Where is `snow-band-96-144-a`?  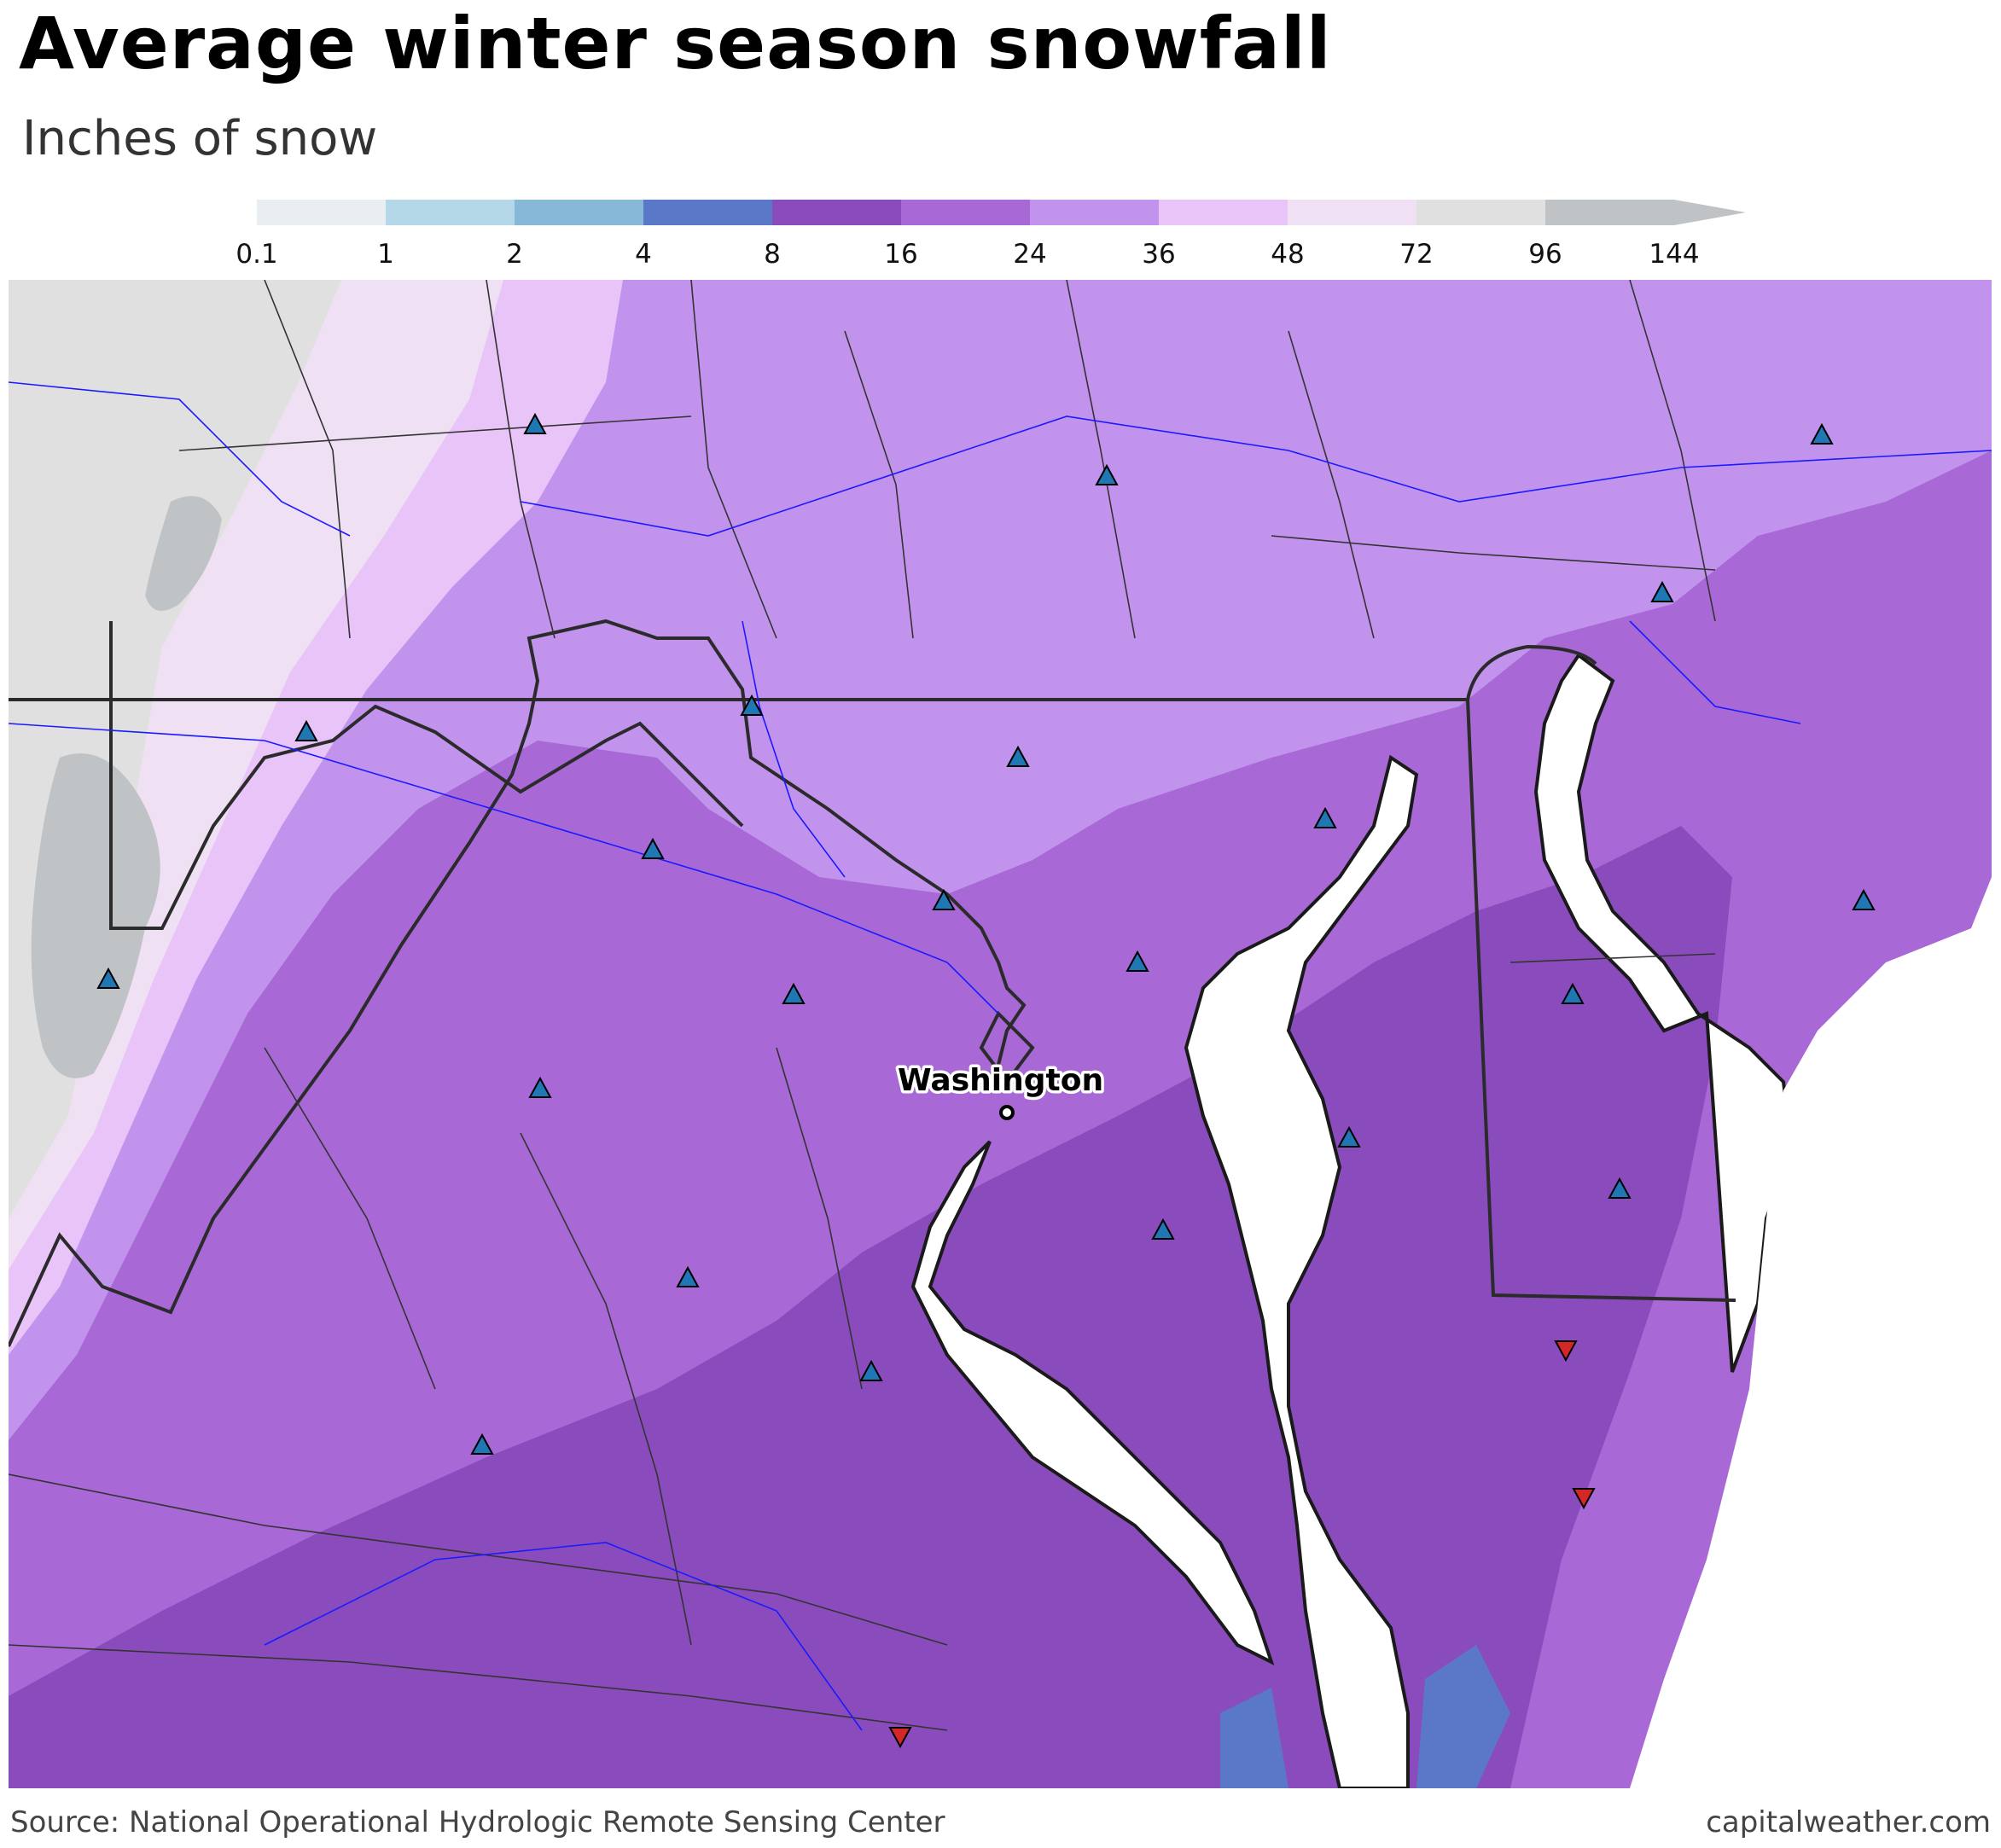
snow-band-96-144-a is located at coordinates (95, 915).